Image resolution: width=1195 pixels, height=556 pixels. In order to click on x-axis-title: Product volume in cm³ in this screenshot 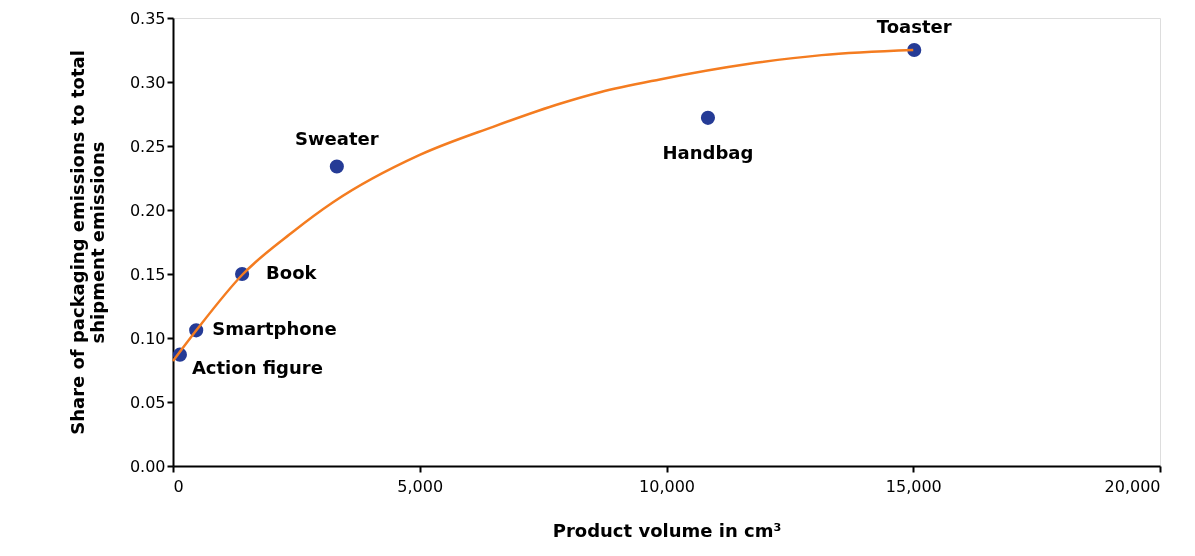, I will do `click(667, 530)`.